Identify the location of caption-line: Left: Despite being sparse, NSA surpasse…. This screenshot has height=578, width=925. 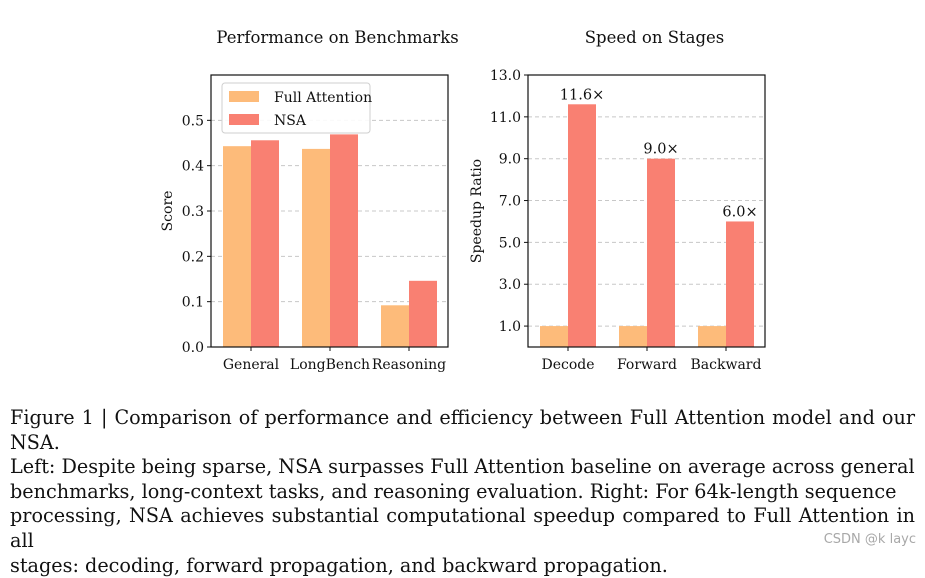
(462, 467).